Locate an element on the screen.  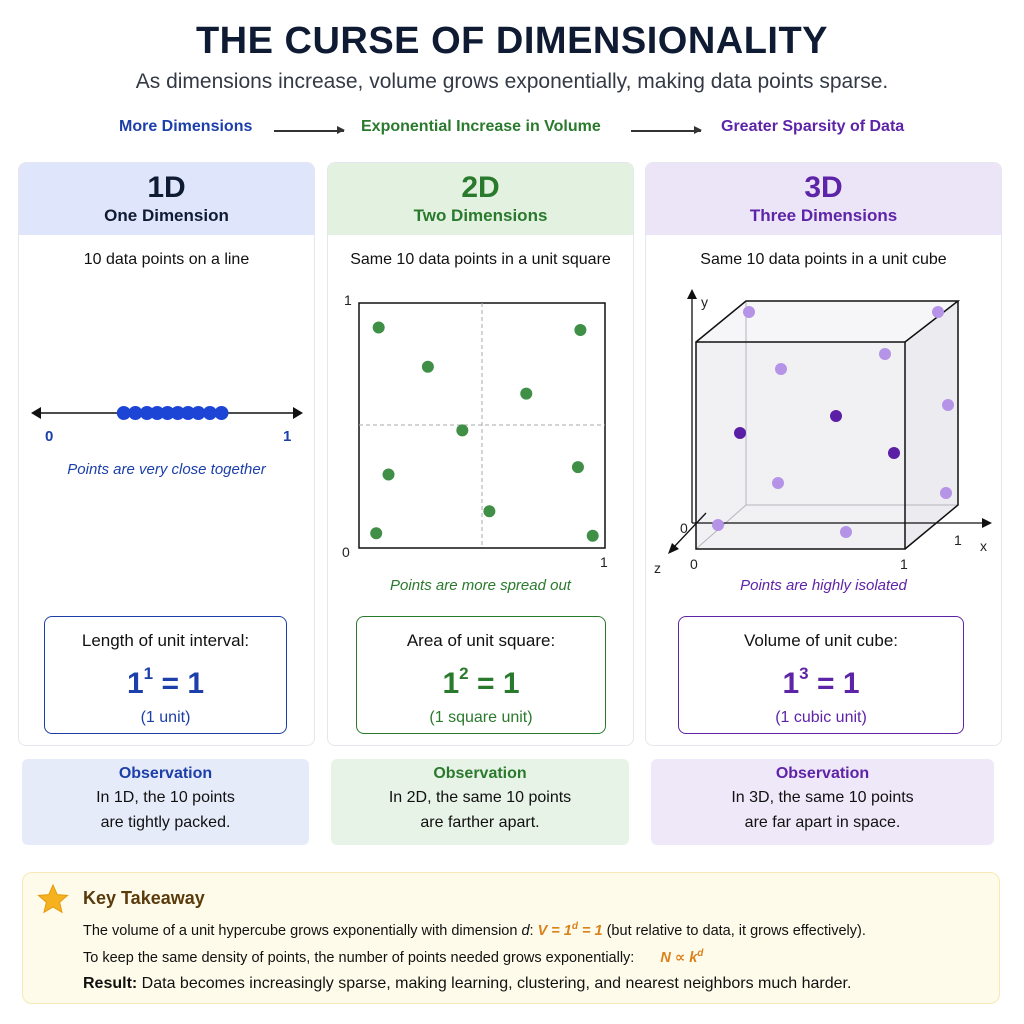
y-axis-arrow-icon is located at coordinates (692, 294).